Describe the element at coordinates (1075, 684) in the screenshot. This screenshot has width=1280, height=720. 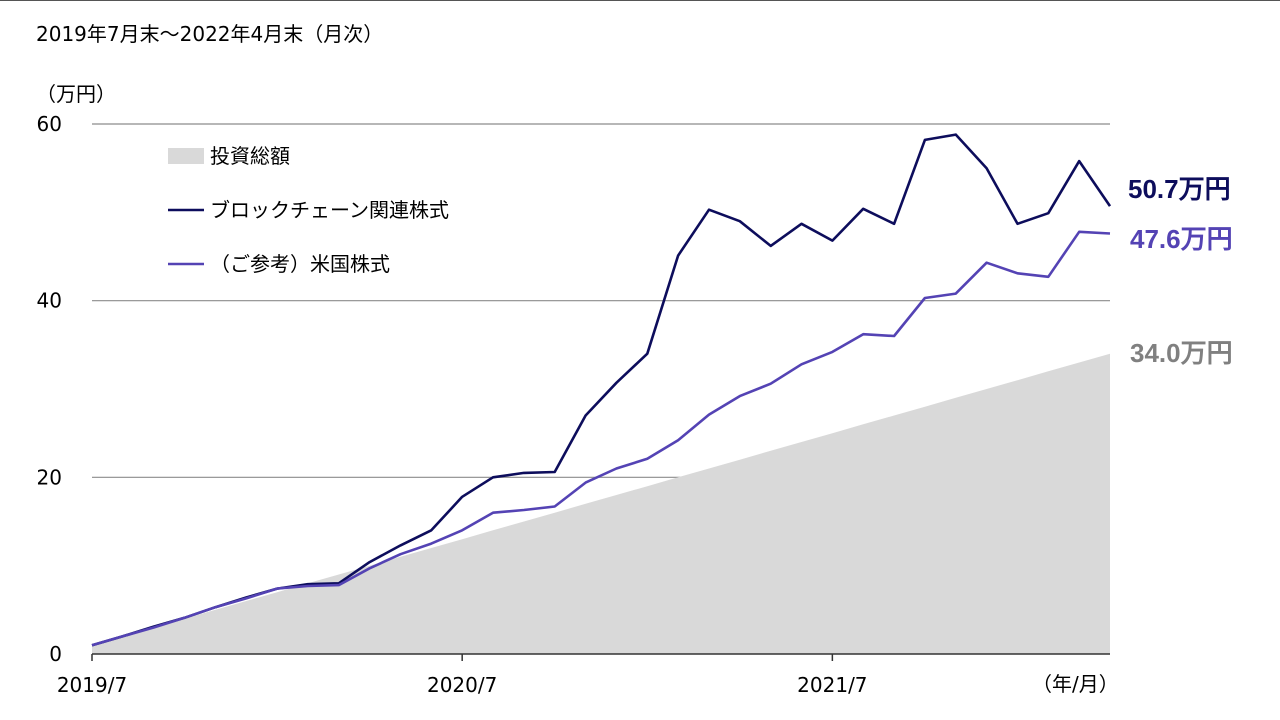
I see `x-axis-unit-label: （年/月）` at that location.